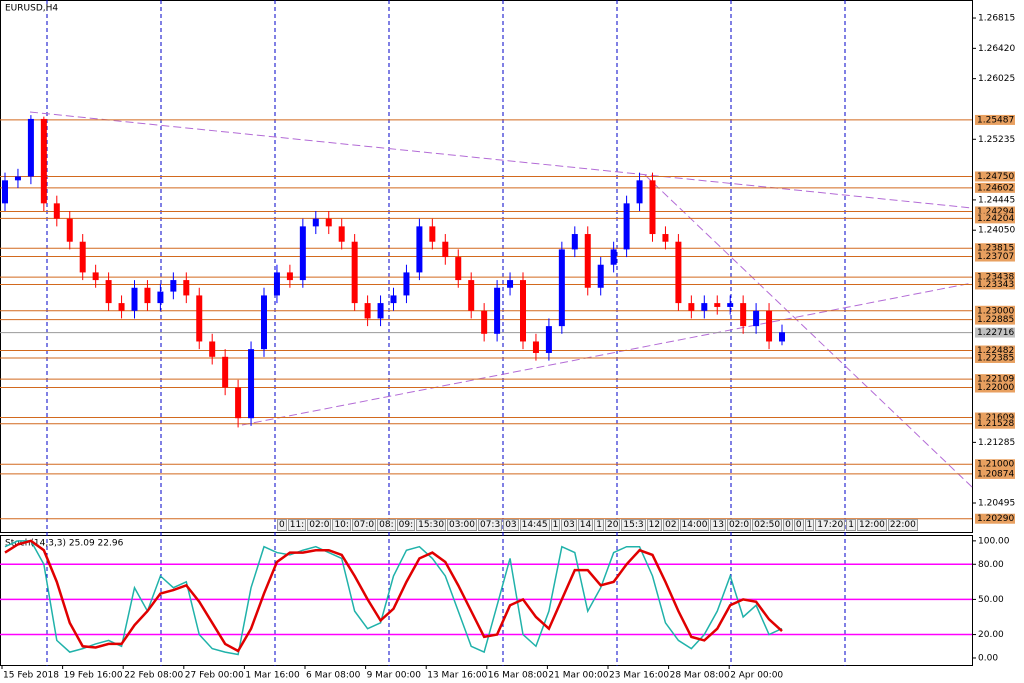 This screenshot has height=683, width=1024. I want to click on chart-title: EURUSD,H4, so click(31, 9).